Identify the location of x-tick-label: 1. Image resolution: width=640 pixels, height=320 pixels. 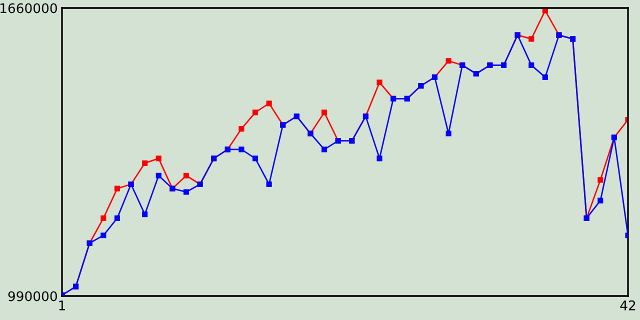
(62, 305).